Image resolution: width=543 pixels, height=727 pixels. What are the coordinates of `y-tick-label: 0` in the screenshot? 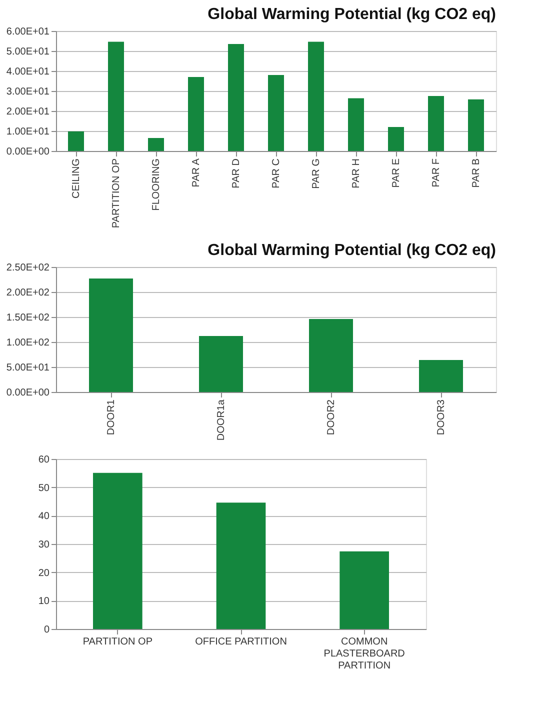 It's located at (47, 630).